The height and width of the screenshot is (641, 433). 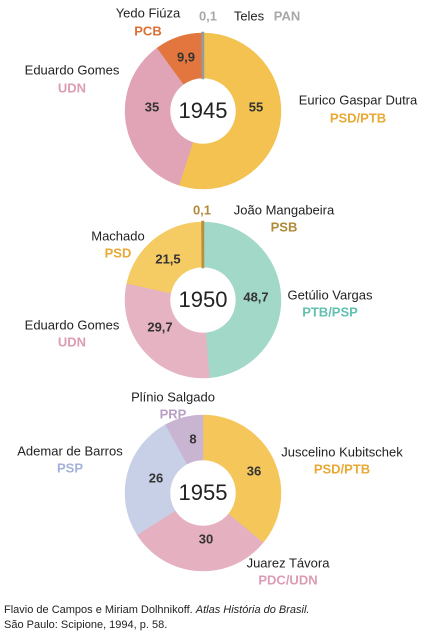 I want to click on source-publisher: São Paulo: Scipione, 1994, p. 58., so click(x=86, y=625).